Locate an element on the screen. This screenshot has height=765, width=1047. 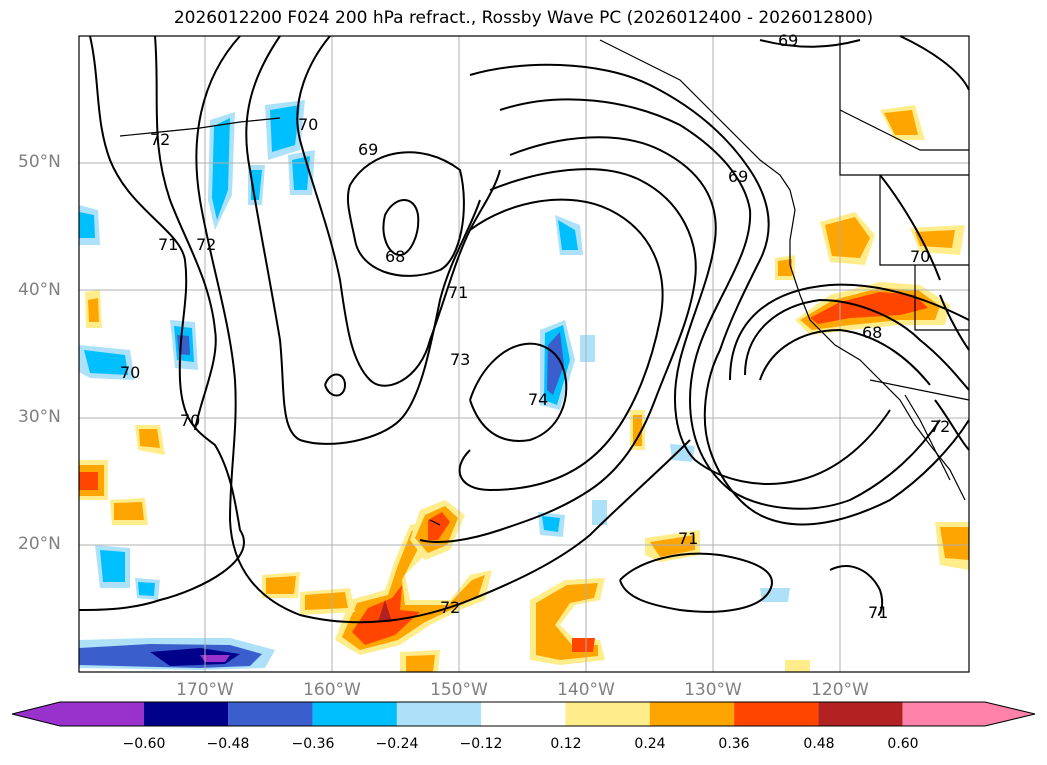
colorbar-tick-label: −0.48 is located at coordinates (228, 744).